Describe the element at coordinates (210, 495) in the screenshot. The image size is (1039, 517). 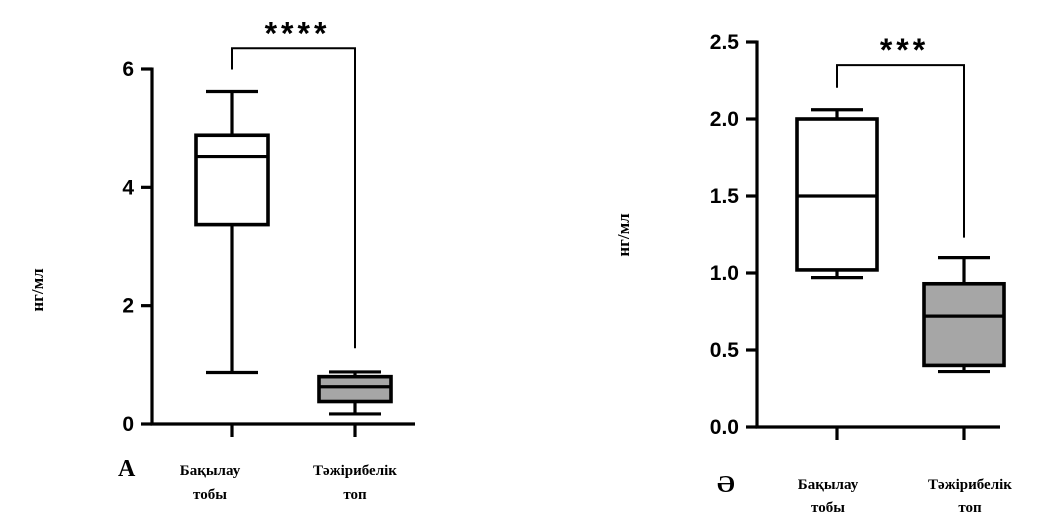
I see `panel-a-category-1-line2: тобы` at that location.